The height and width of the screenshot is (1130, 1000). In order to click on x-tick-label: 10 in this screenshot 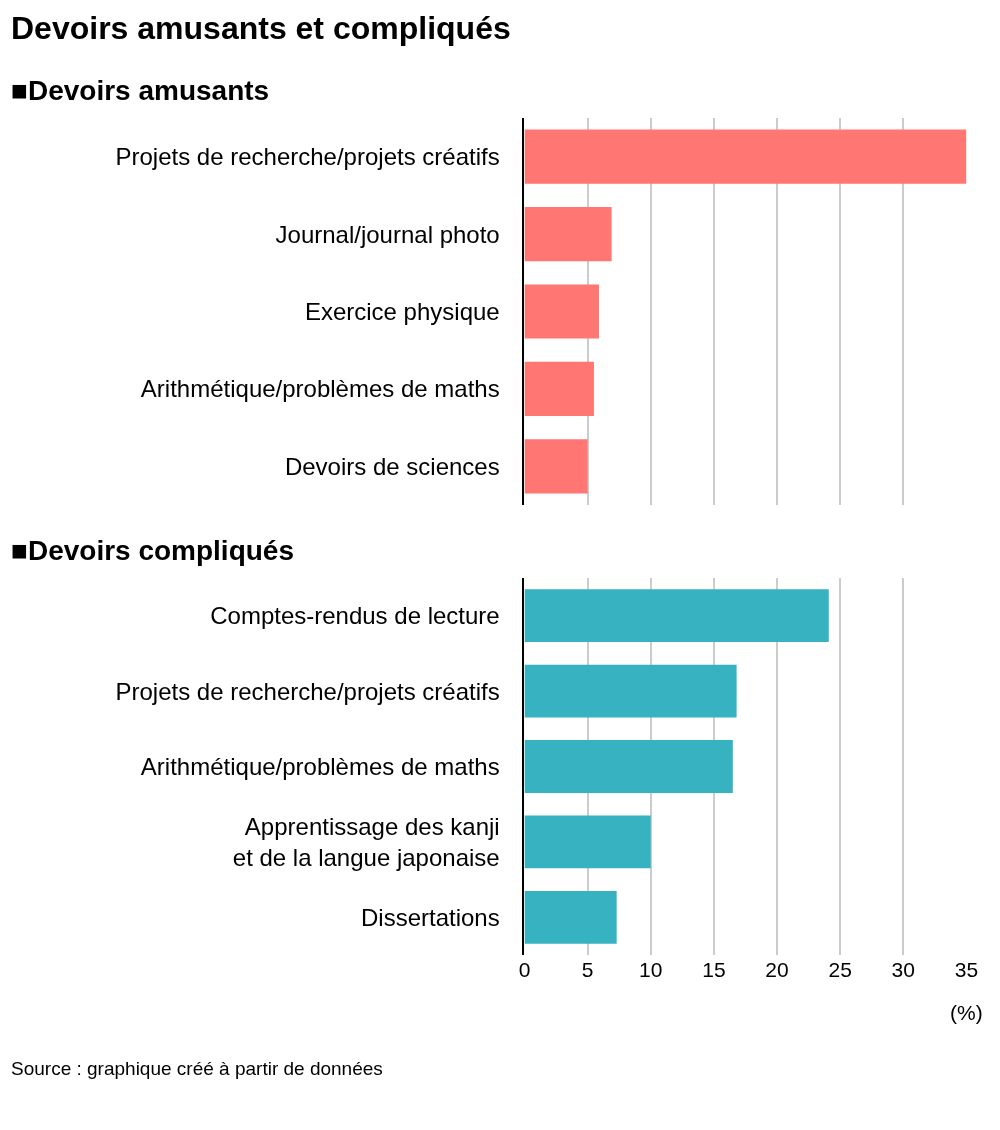, I will do `click(651, 969)`.